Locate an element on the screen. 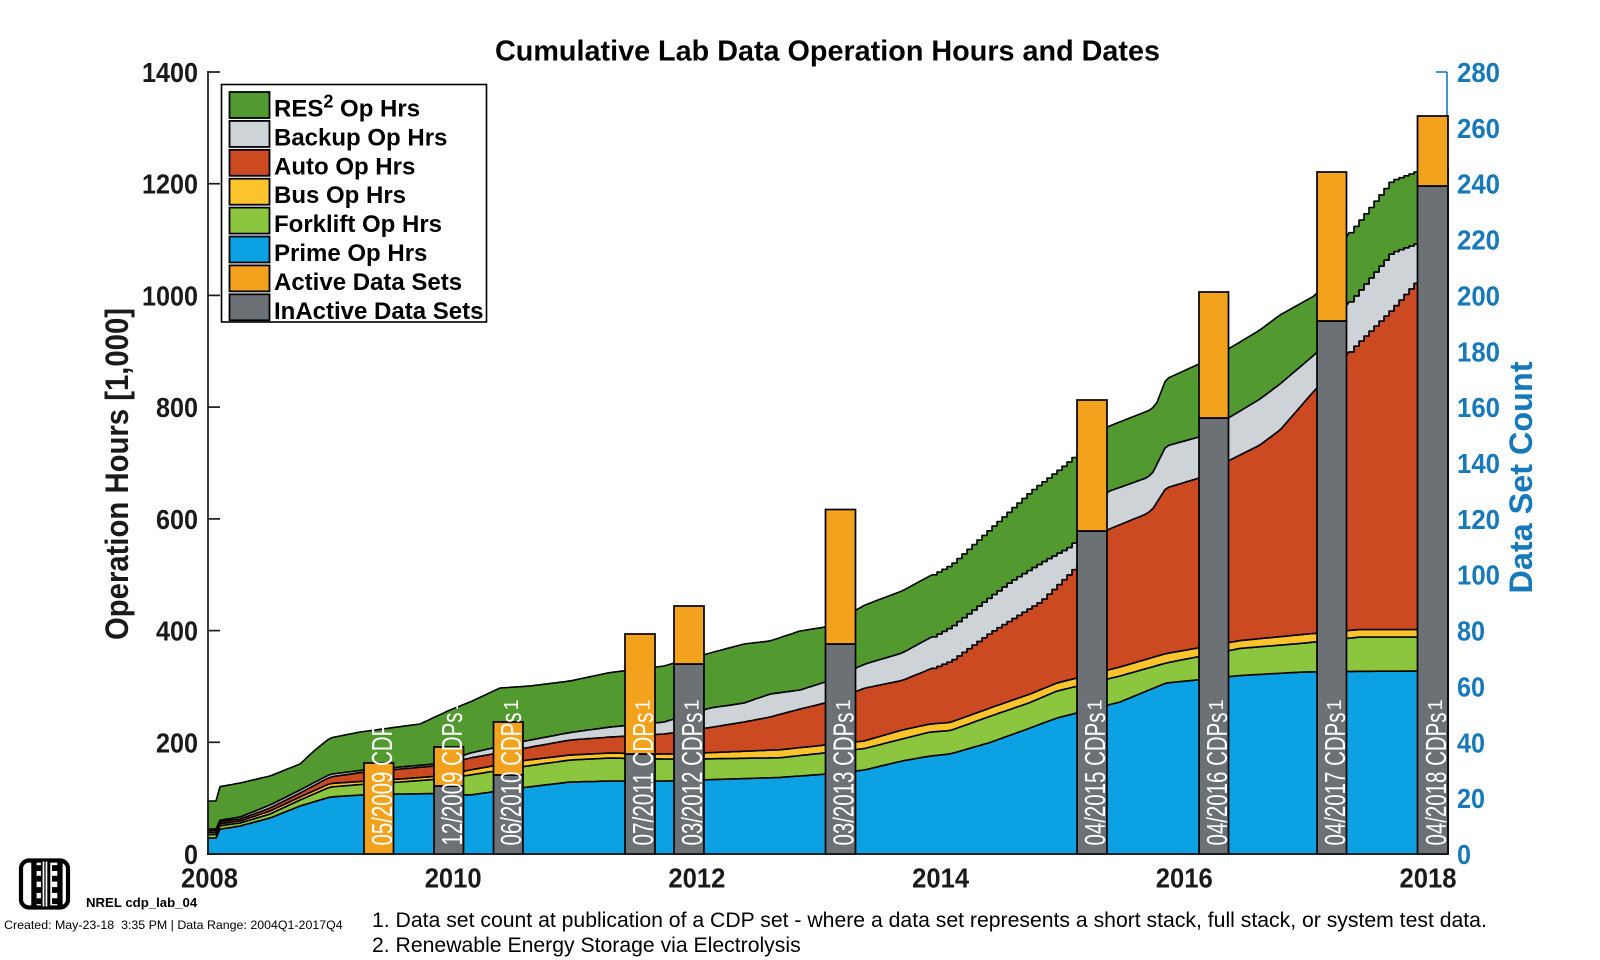 The image size is (1600, 960). svg-text: 260 is located at coordinates (1478, 128).